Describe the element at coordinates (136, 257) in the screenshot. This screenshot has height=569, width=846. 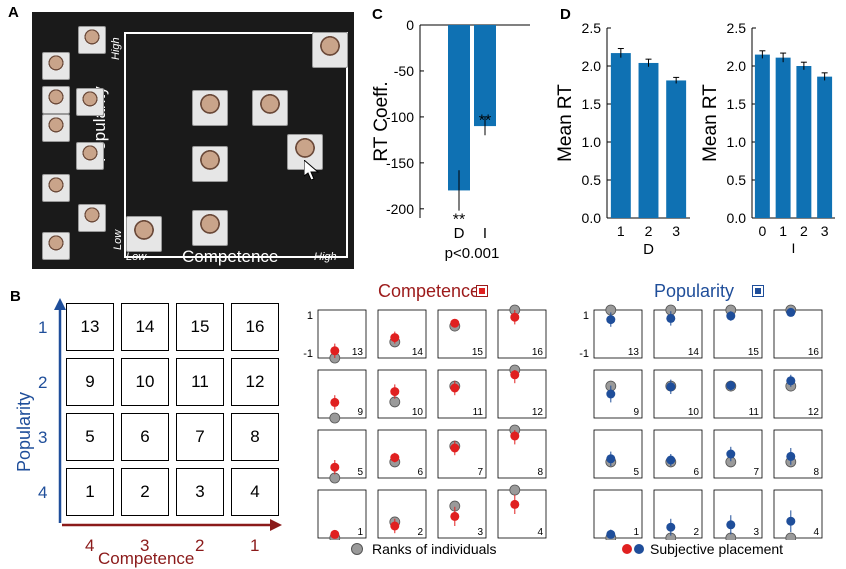
I see `x-low-label: Low` at that location.